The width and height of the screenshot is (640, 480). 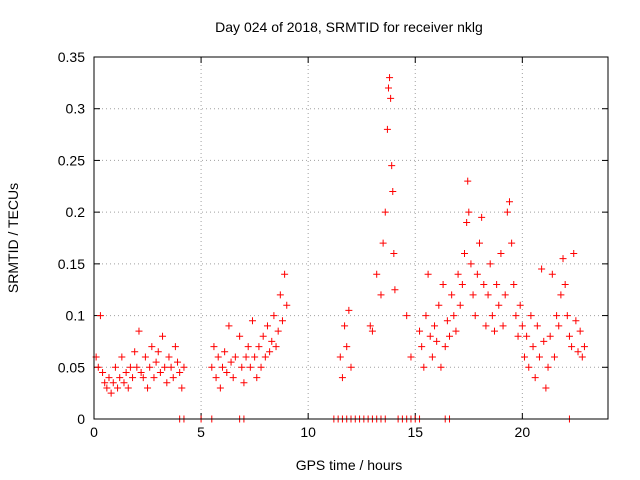 What do you see at coordinates (81, 419) in the screenshot?
I see `y-tick-label: 0` at bounding box center [81, 419].